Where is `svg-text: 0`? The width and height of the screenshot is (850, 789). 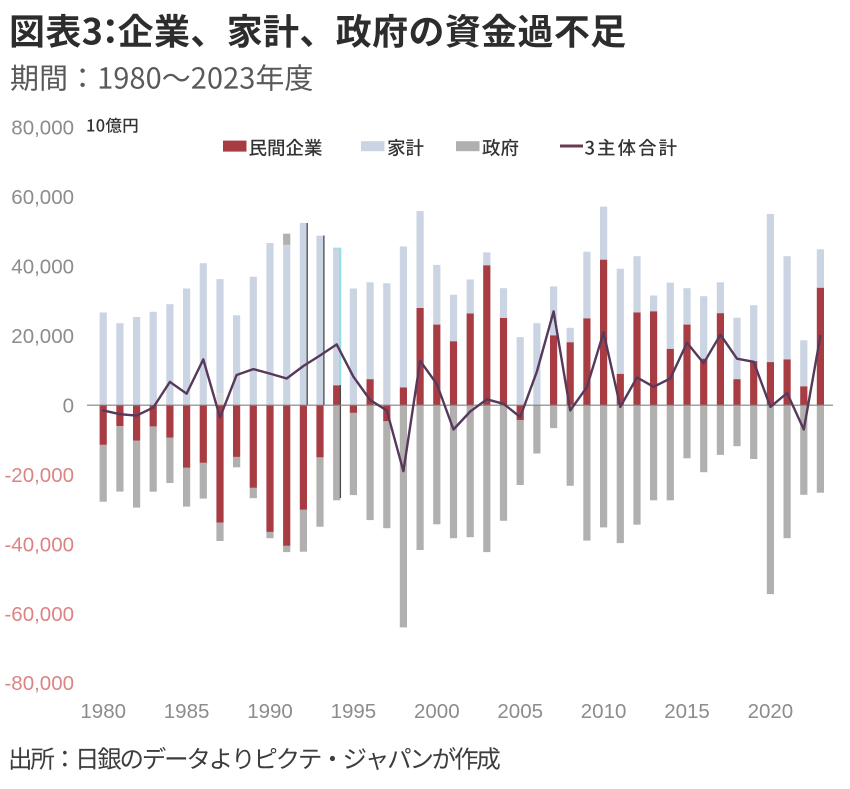
svg-text: 0 is located at coordinates (68, 405).